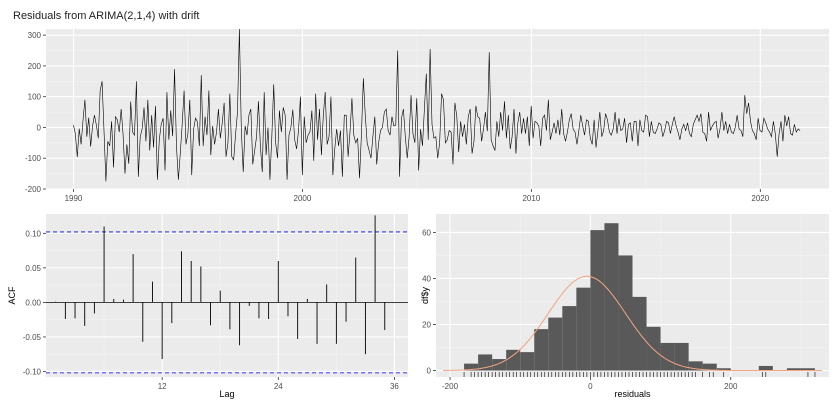  What do you see at coordinates (590, 386) in the screenshot?
I see `x-tick-label: 0` at bounding box center [590, 386].